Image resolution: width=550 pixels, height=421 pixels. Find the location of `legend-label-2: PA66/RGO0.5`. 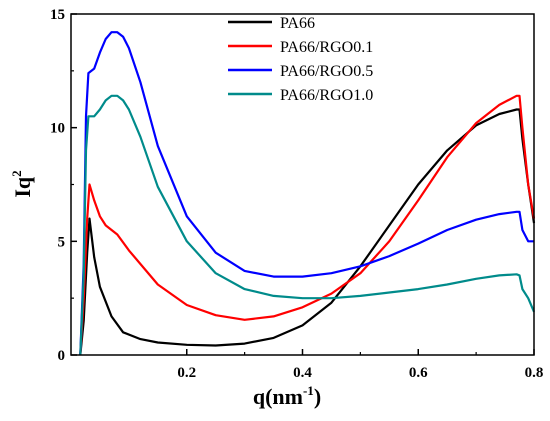

legend-label-2: PA66/RGO0.5 is located at coordinates (326, 71).